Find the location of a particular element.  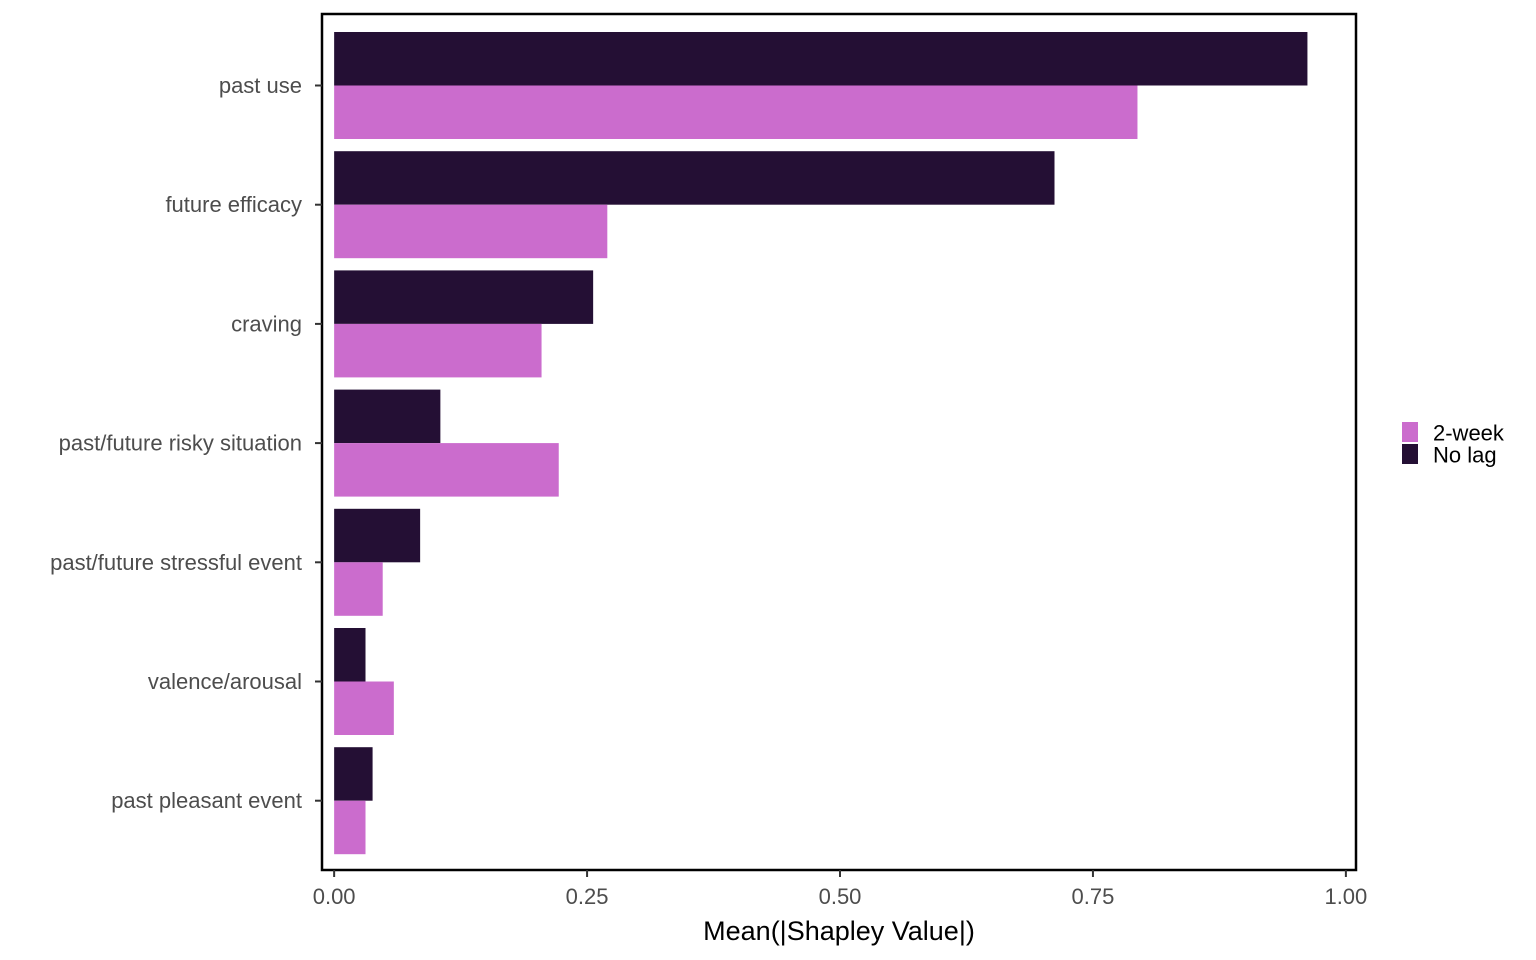

x-tick-label: 0.50 is located at coordinates (840, 896).